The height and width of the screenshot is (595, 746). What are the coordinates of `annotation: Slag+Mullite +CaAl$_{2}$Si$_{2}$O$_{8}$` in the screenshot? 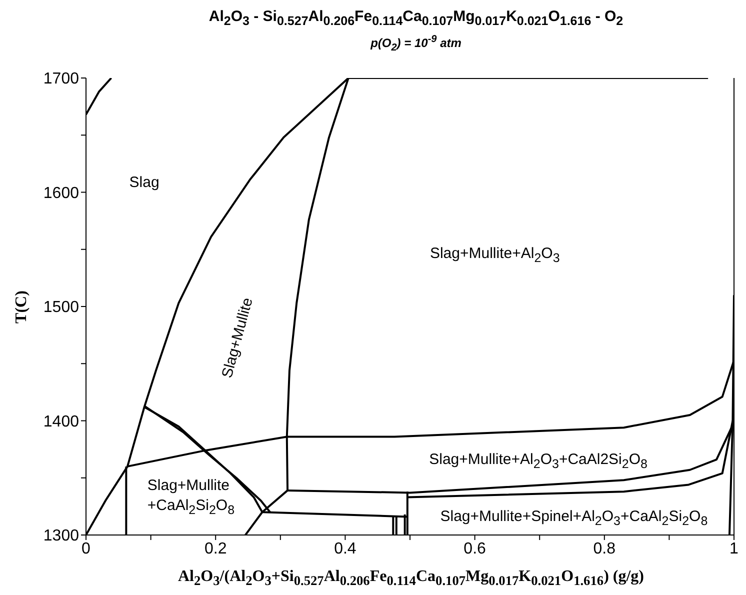 It's located at (191, 498).